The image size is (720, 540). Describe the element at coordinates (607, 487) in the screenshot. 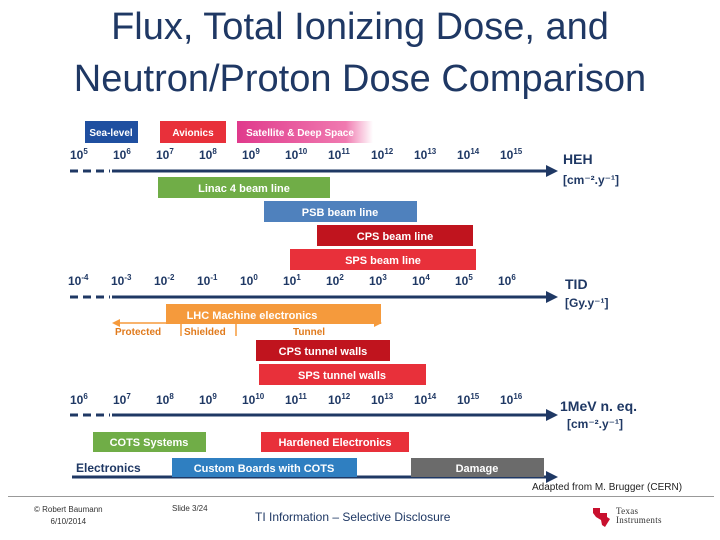

I see `credit-note: Adapted from M. Brugger (CERN)` at that location.